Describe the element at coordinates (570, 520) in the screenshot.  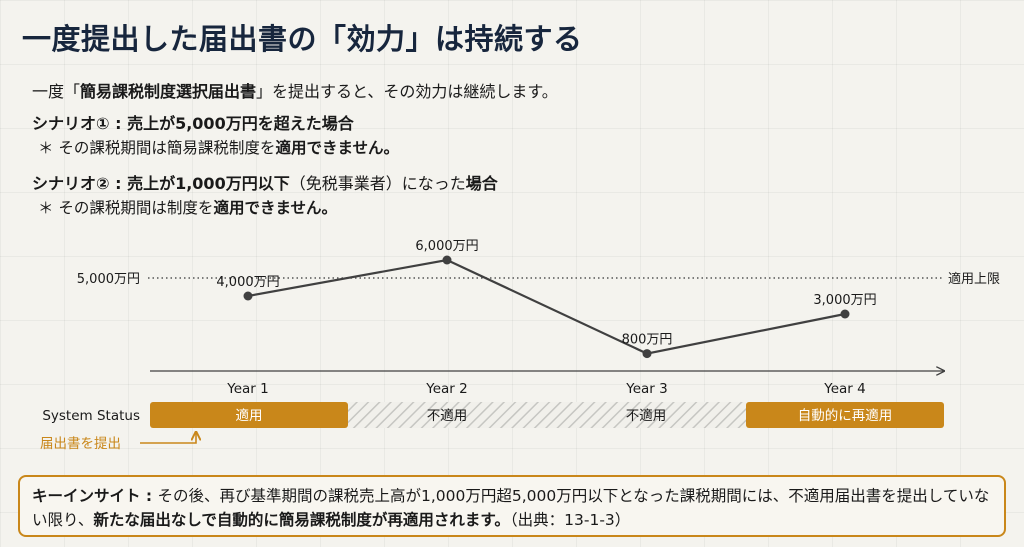
I see `insight-source: （出典：13-1-3）` at that location.